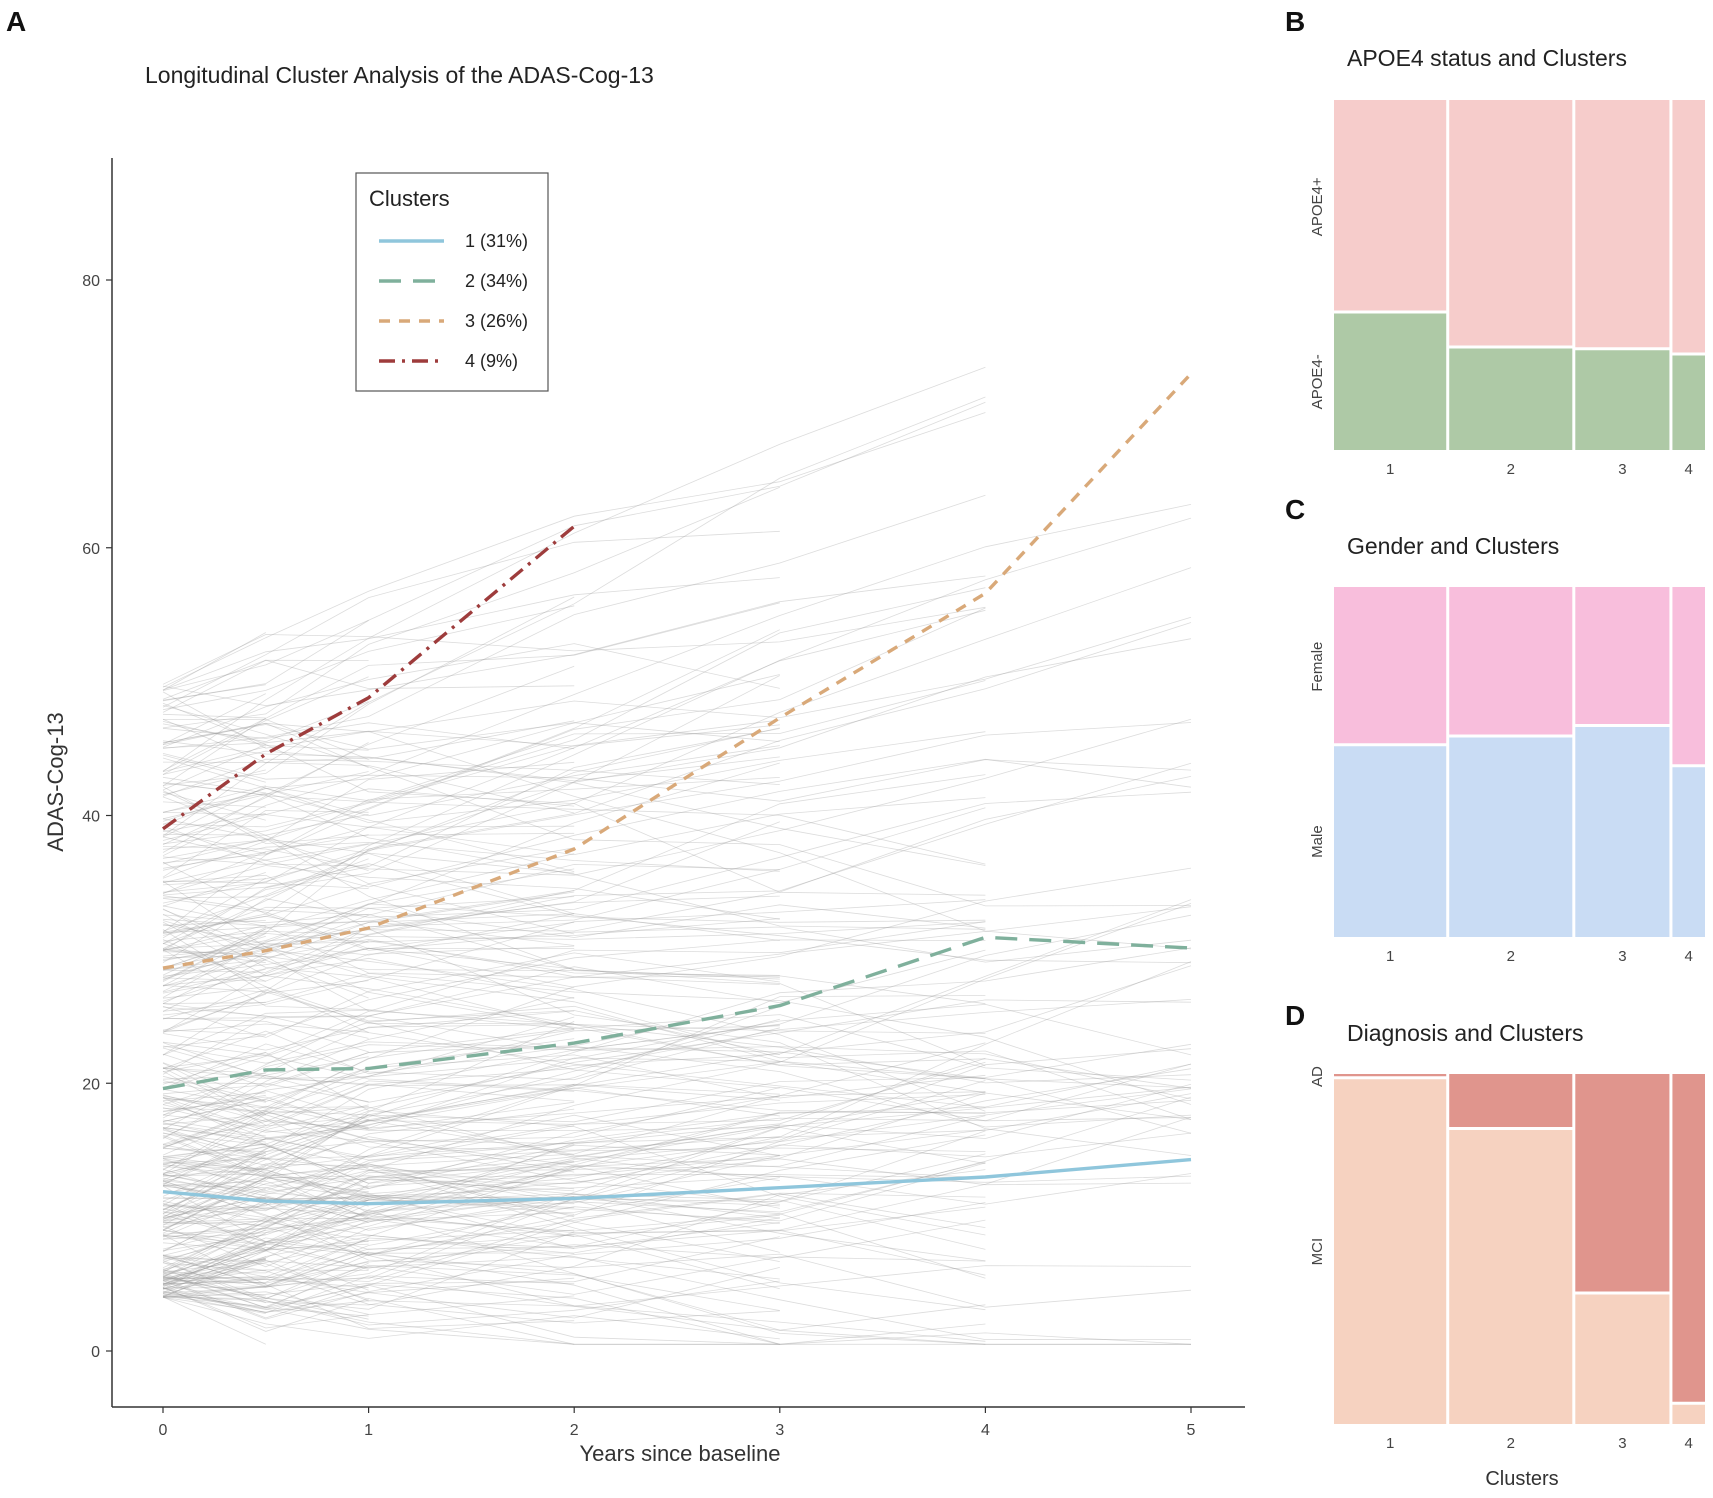 The height and width of the screenshot is (1498, 1713). I want to click on mosaic-cell-apoe4--cluster-4, so click(1688, 226).